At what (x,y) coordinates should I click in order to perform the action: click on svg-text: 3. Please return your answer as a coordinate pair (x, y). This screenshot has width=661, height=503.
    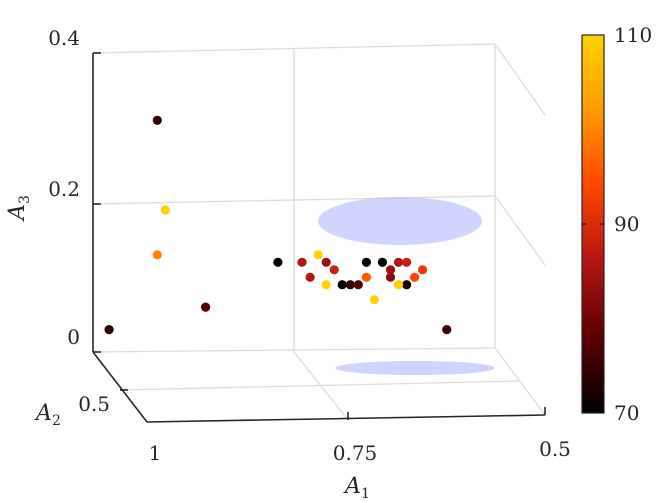
    Looking at the image, I should click on (25, 199).